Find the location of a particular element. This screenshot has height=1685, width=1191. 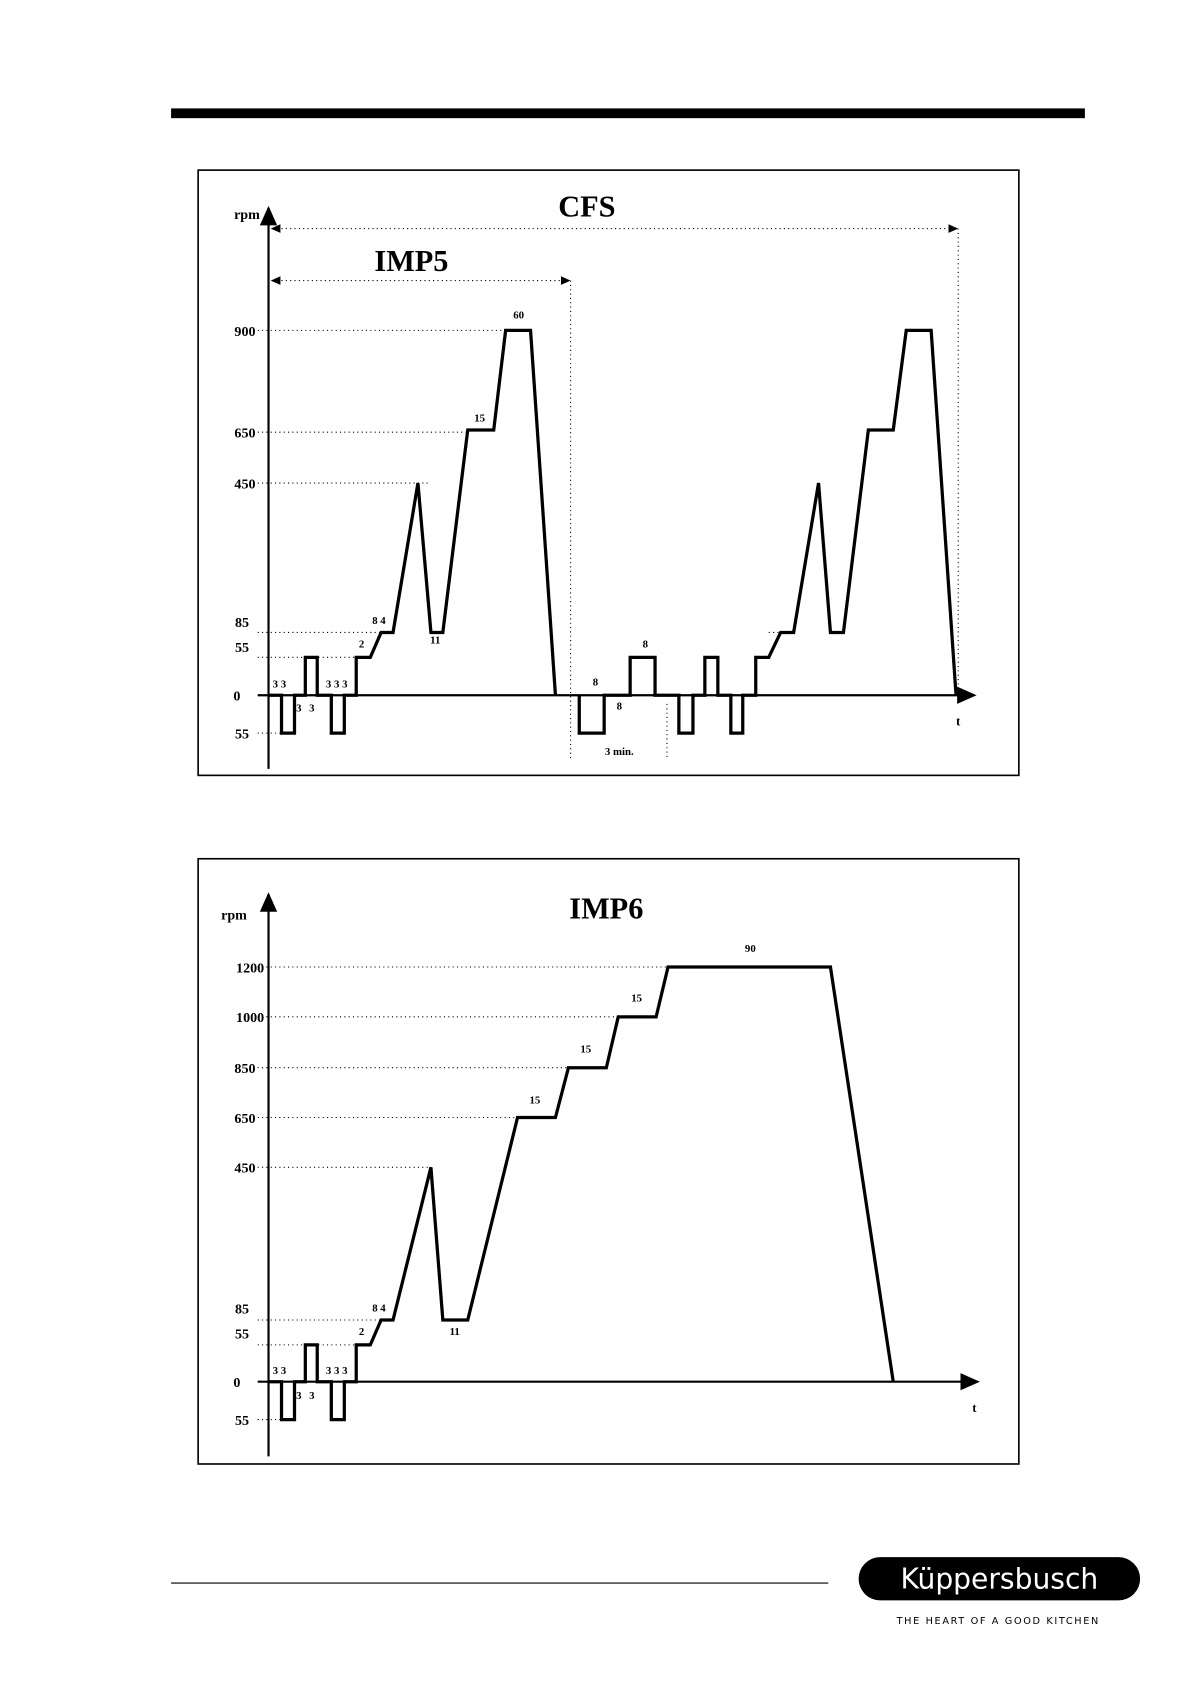

tick: 1000 is located at coordinates (250, 1018).